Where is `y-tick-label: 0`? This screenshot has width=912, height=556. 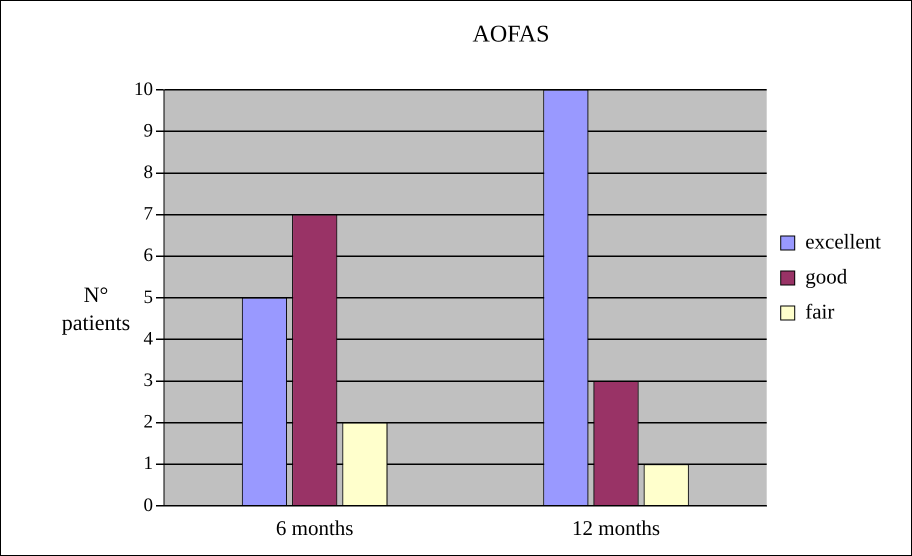 y-tick-label: 0 is located at coordinates (148, 505).